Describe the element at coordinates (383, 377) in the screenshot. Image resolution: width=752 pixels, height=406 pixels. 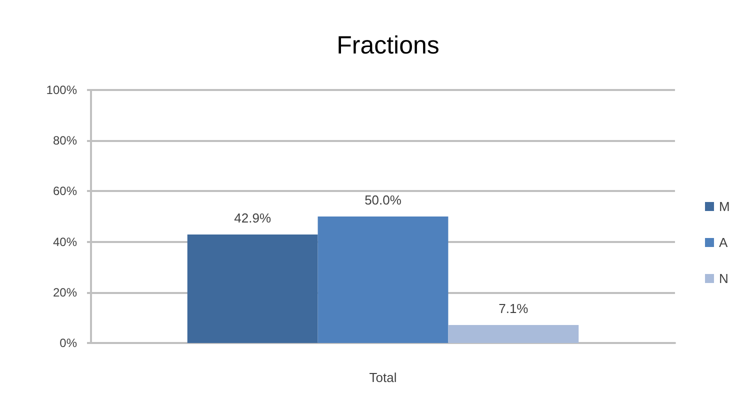
I see `x-tick-label: Total` at that location.